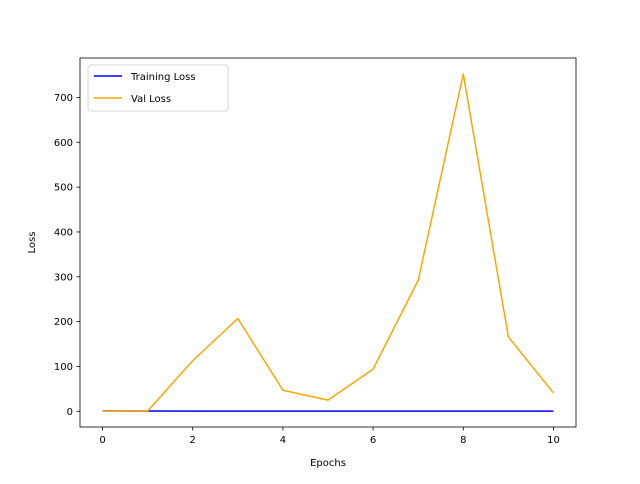 The width and height of the screenshot is (640, 484). Describe the element at coordinates (151, 99) in the screenshot. I see `legend-label: Val Loss` at that location.